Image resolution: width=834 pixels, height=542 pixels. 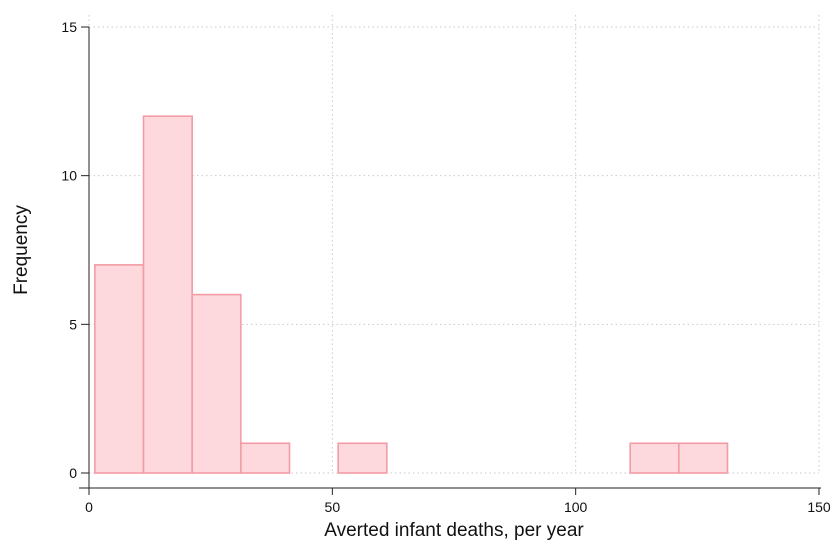 What do you see at coordinates (69, 176) in the screenshot?
I see `y-tick-label: 10` at bounding box center [69, 176].